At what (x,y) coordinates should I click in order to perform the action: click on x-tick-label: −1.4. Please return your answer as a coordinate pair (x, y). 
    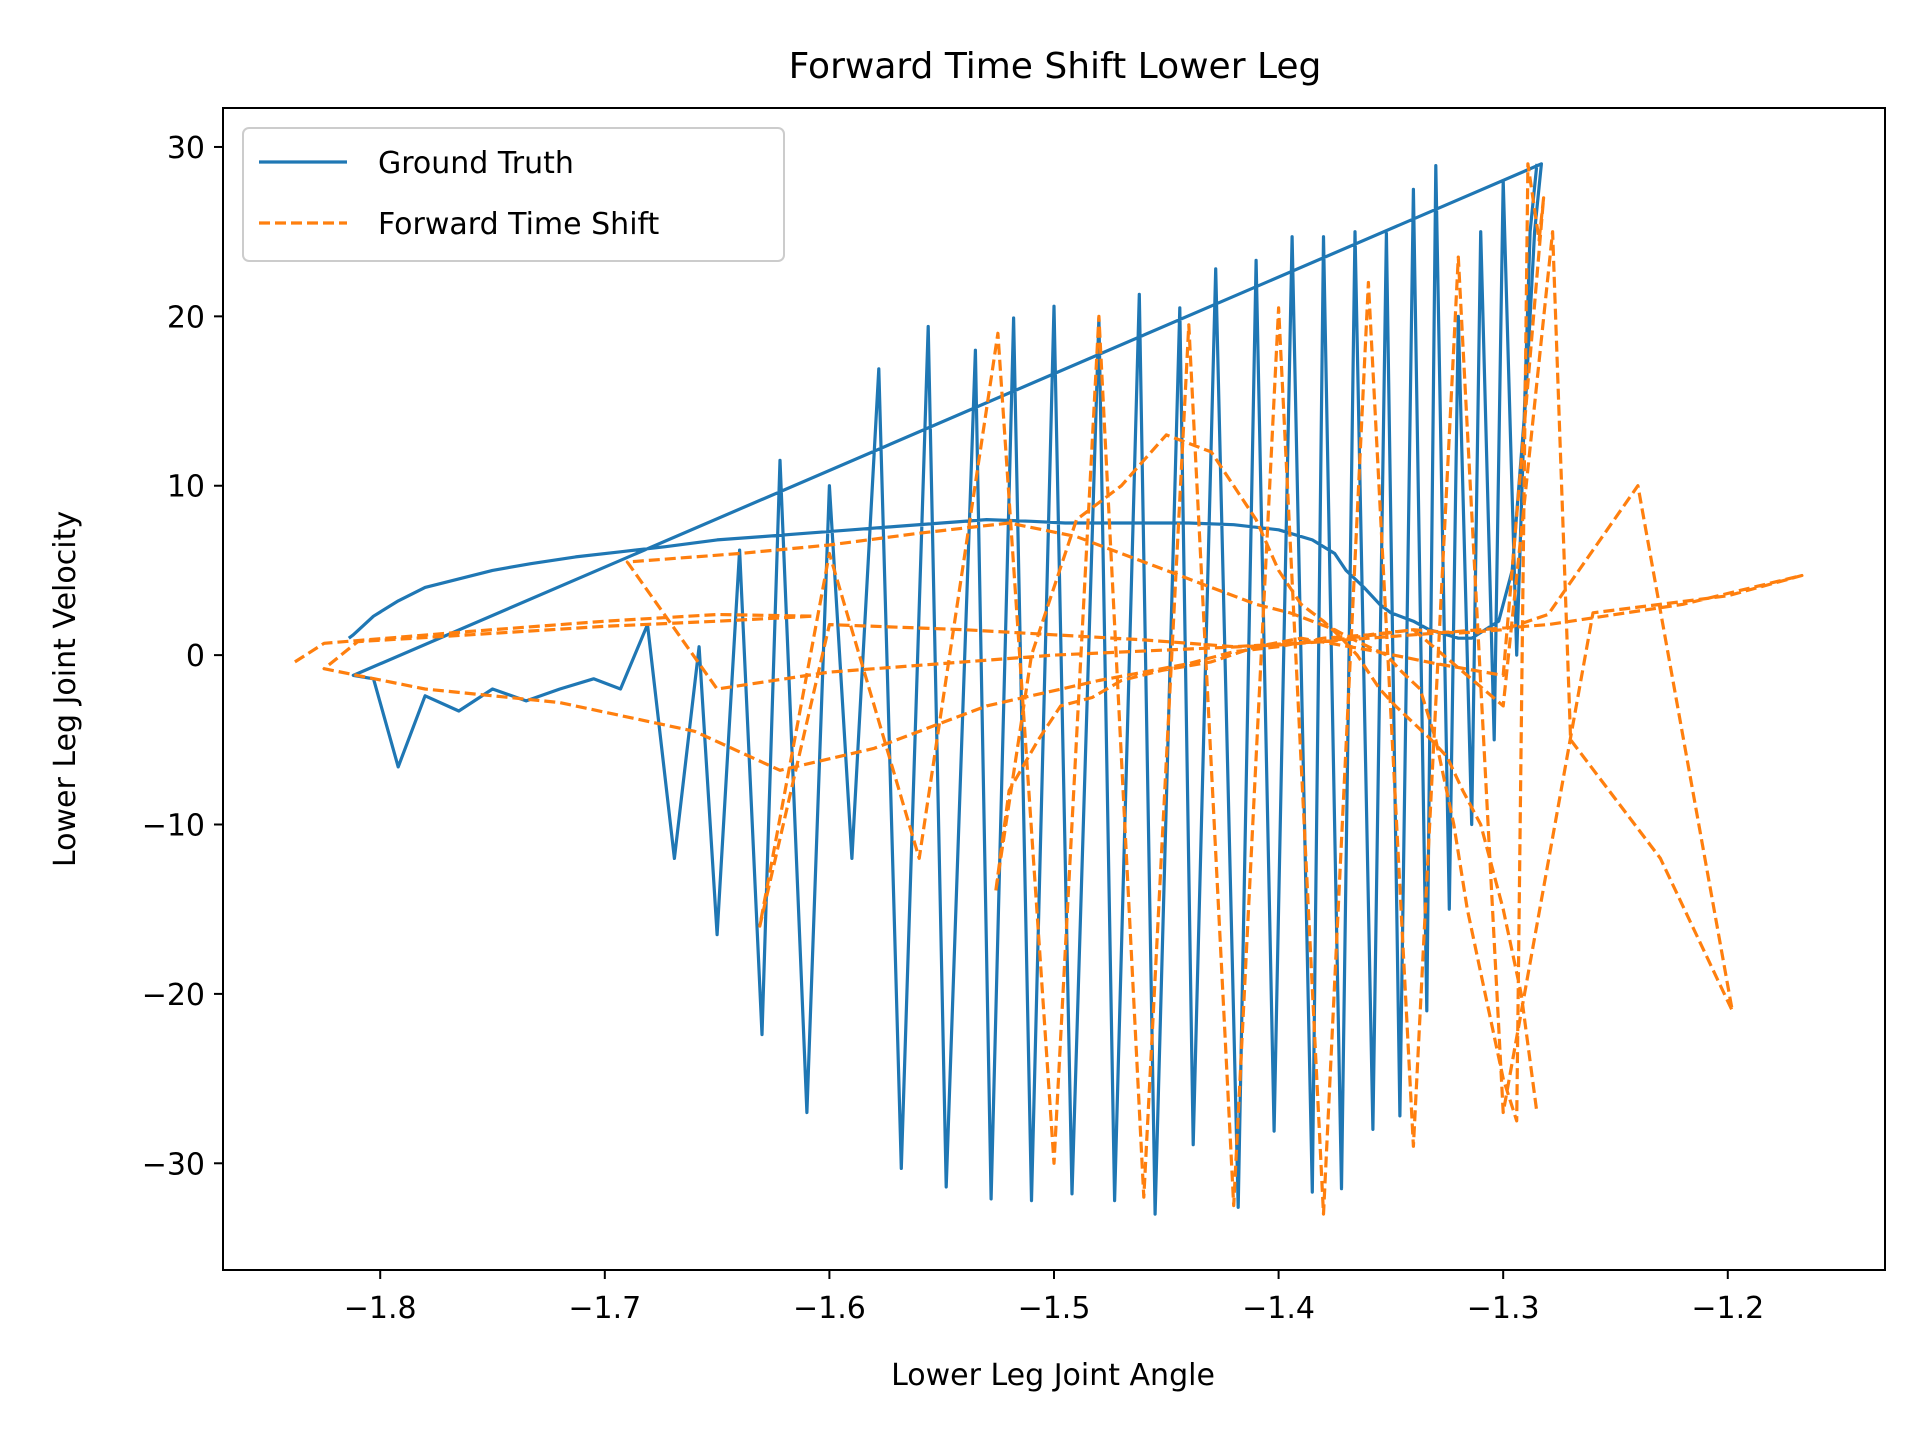
    Looking at the image, I should click on (1278, 1308).